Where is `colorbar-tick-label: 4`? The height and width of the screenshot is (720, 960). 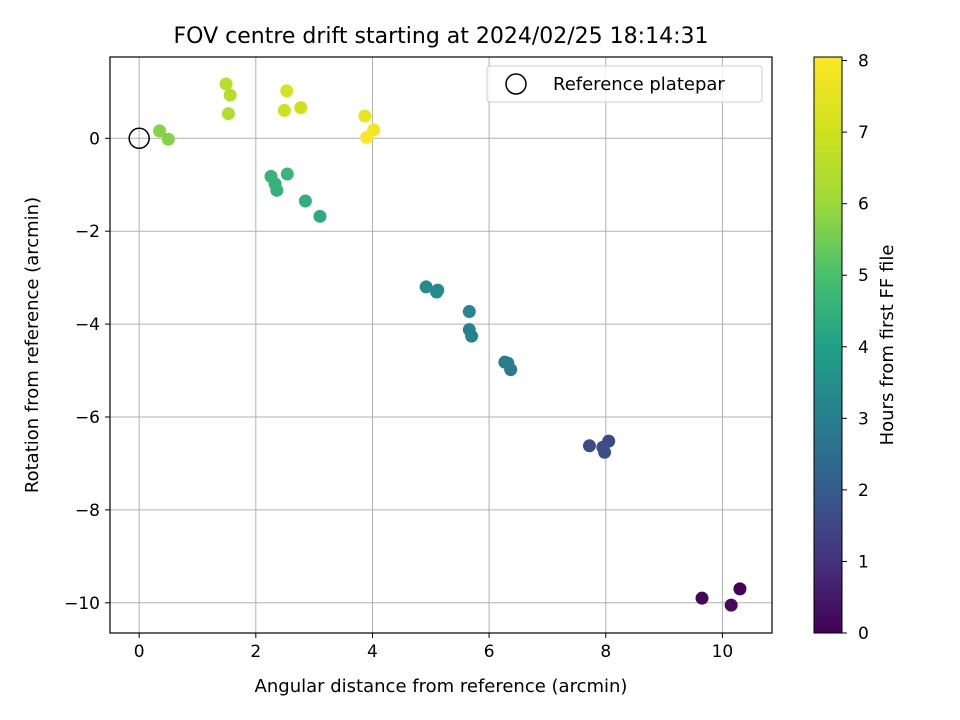
colorbar-tick-label: 4 is located at coordinates (863, 348).